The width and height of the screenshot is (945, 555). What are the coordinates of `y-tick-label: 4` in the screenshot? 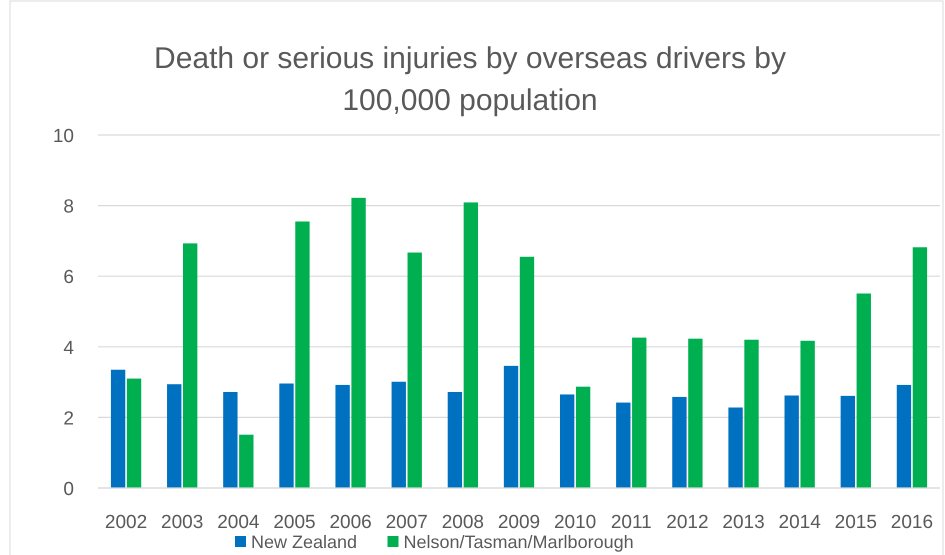 It's located at (68, 348).